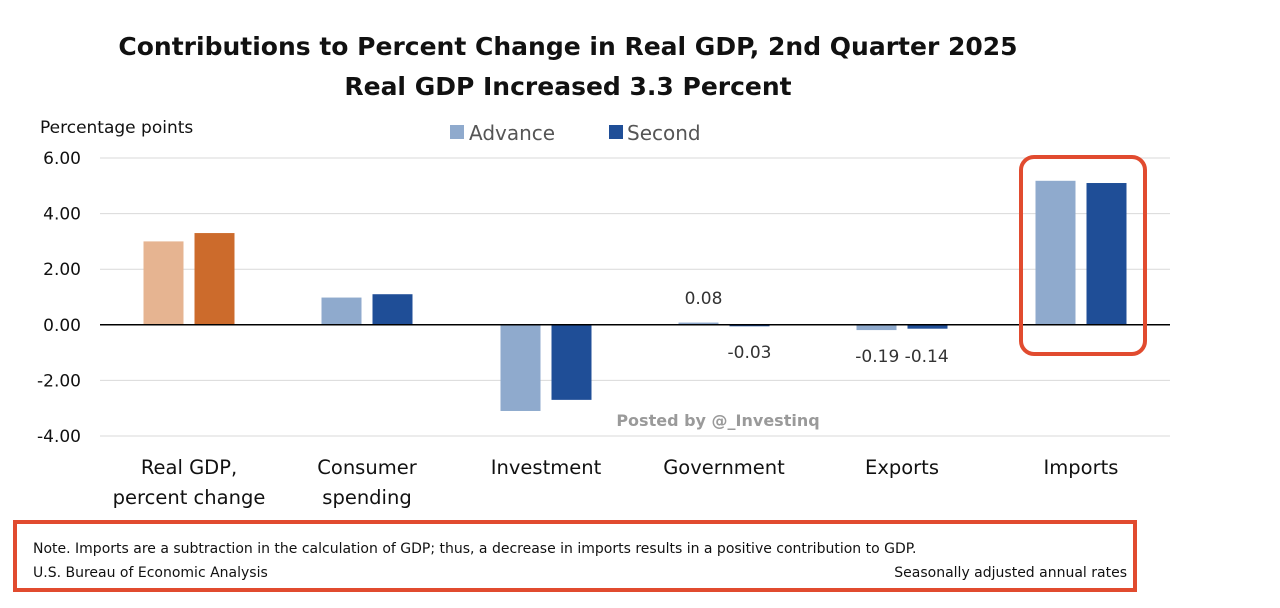 The image size is (1280, 608). What do you see at coordinates (901, 357) in the screenshot?
I see `data-label-exports: -0.19 -0.14` at bounding box center [901, 357].